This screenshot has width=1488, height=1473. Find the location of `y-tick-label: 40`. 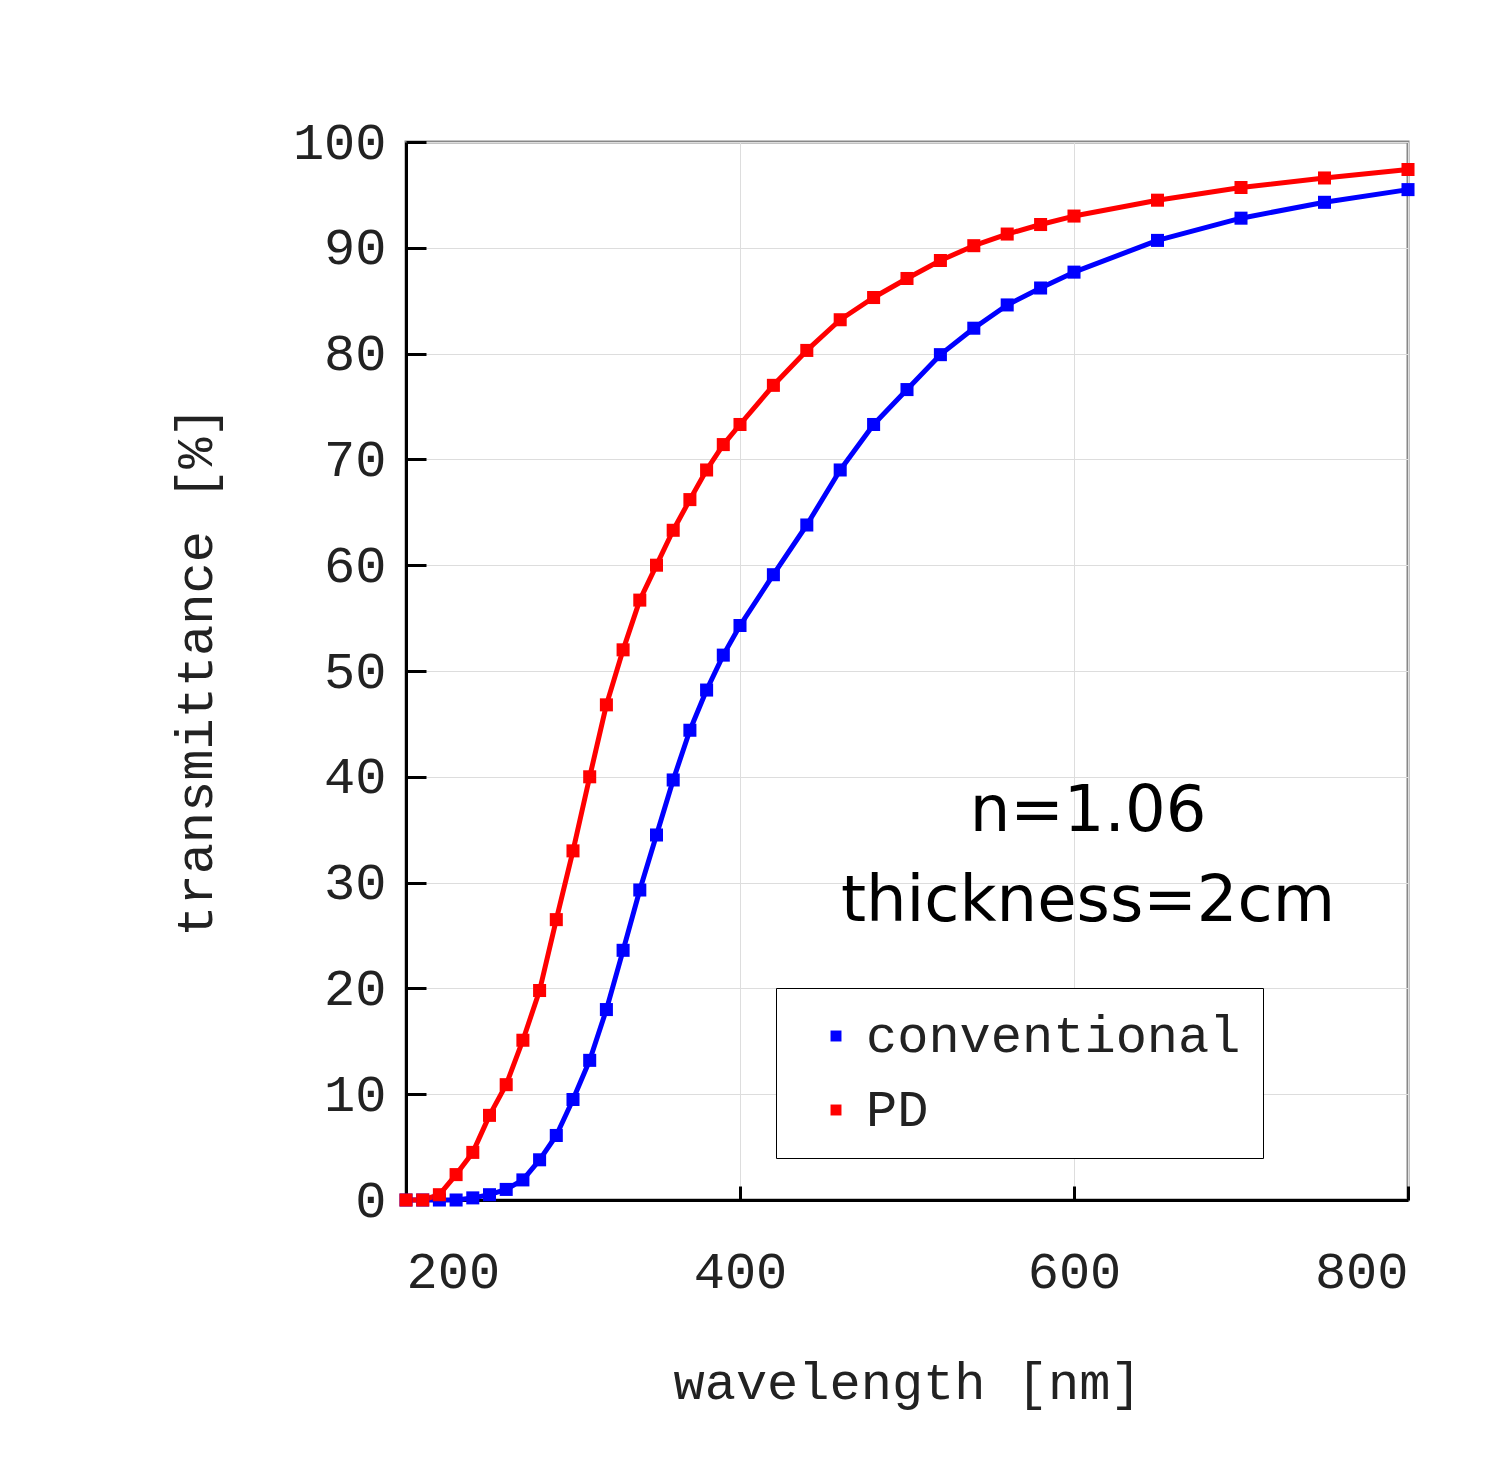

y-tick-label: 40 is located at coordinates (355, 780).